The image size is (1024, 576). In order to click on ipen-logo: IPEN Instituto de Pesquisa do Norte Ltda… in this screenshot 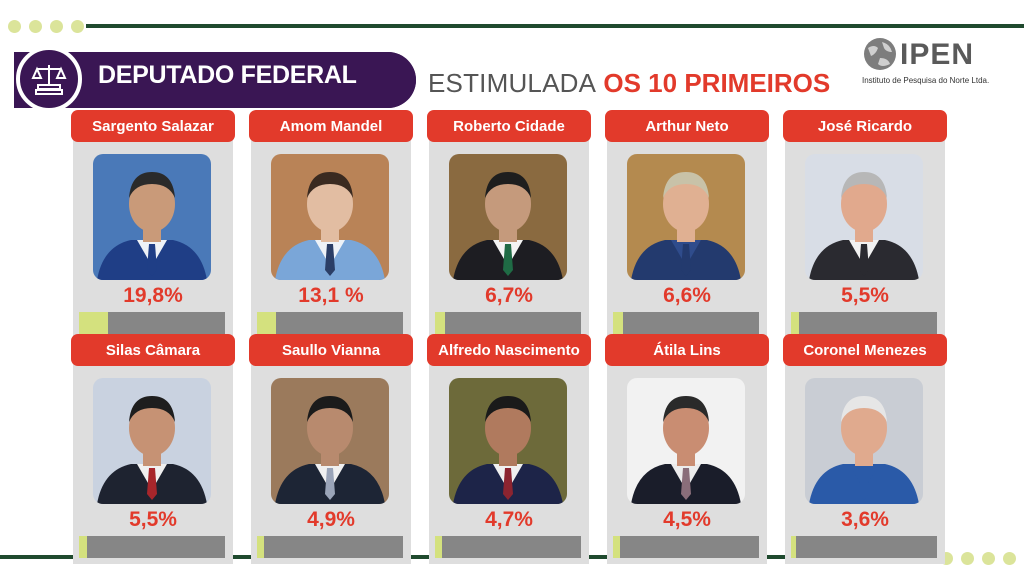, I will do `click(930, 63)`.